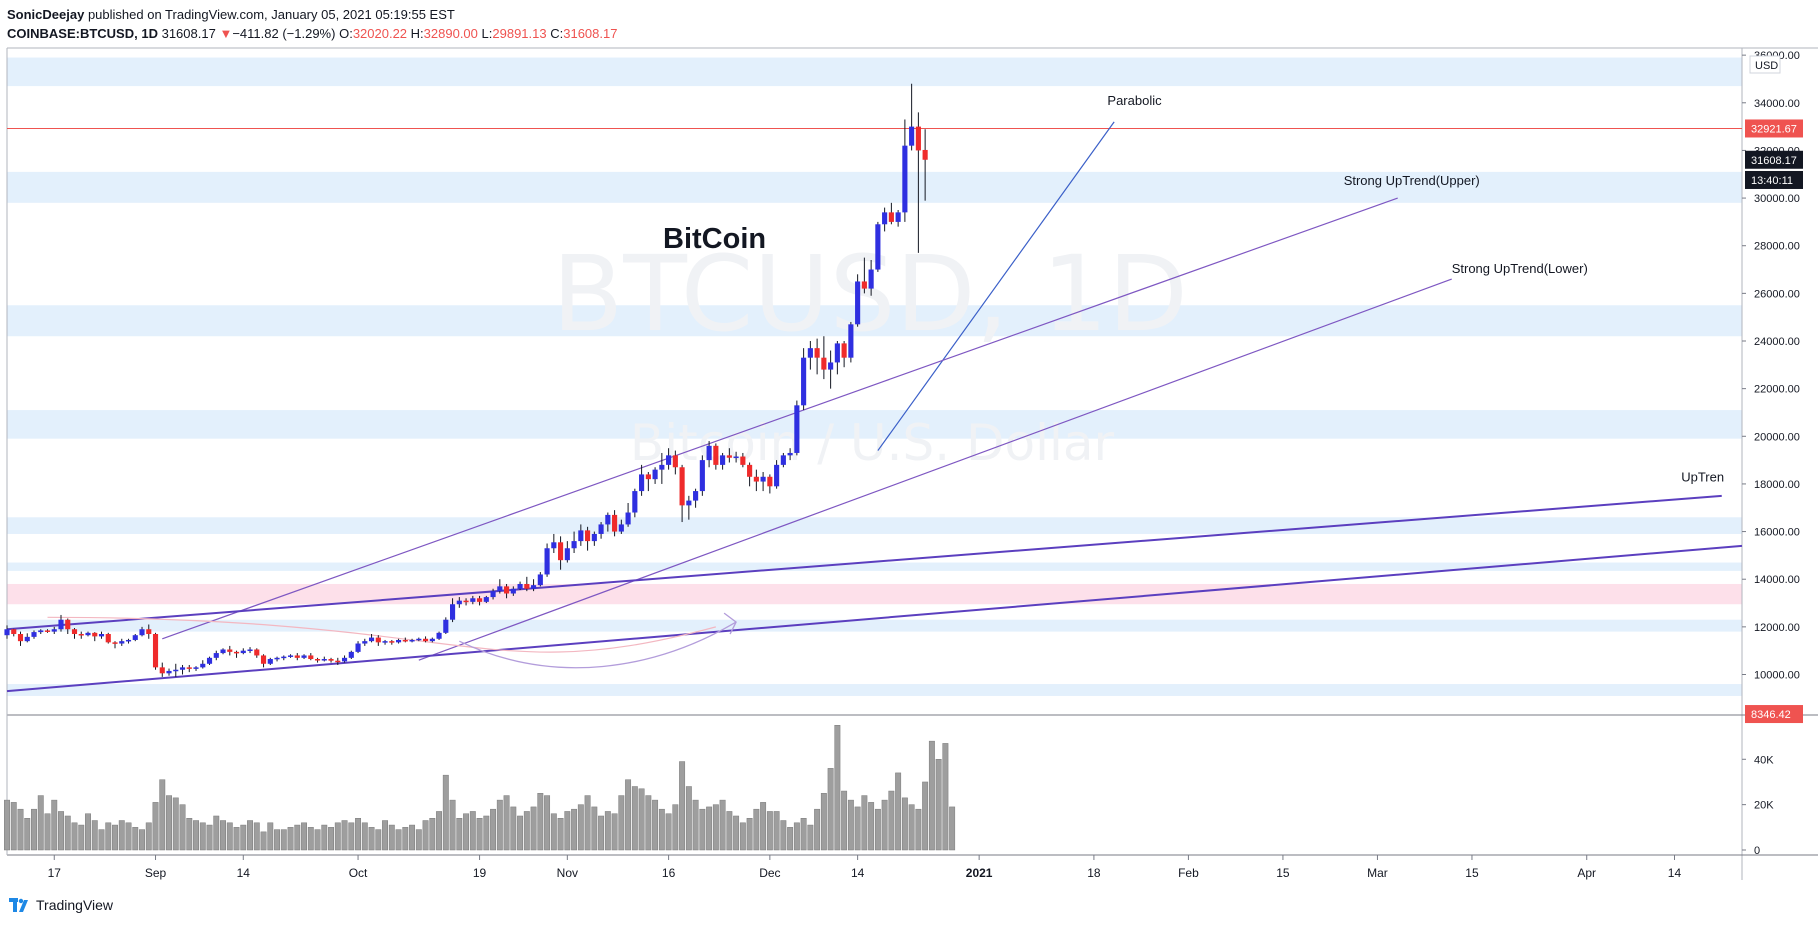  What do you see at coordinates (1765, 64) in the screenshot?
I see `currency-box` at bounding box center [1765, 64].